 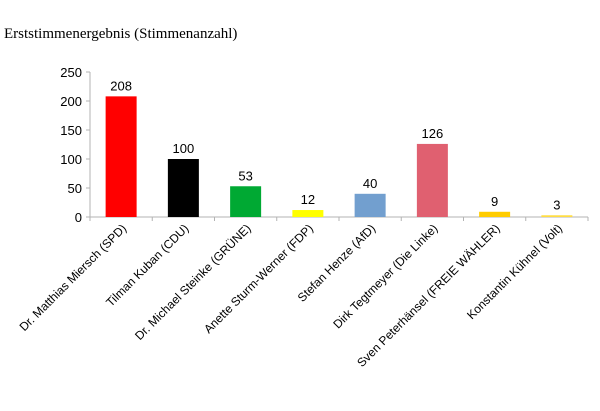 I want to click on data-label: 40, so click(x=370, y=183).